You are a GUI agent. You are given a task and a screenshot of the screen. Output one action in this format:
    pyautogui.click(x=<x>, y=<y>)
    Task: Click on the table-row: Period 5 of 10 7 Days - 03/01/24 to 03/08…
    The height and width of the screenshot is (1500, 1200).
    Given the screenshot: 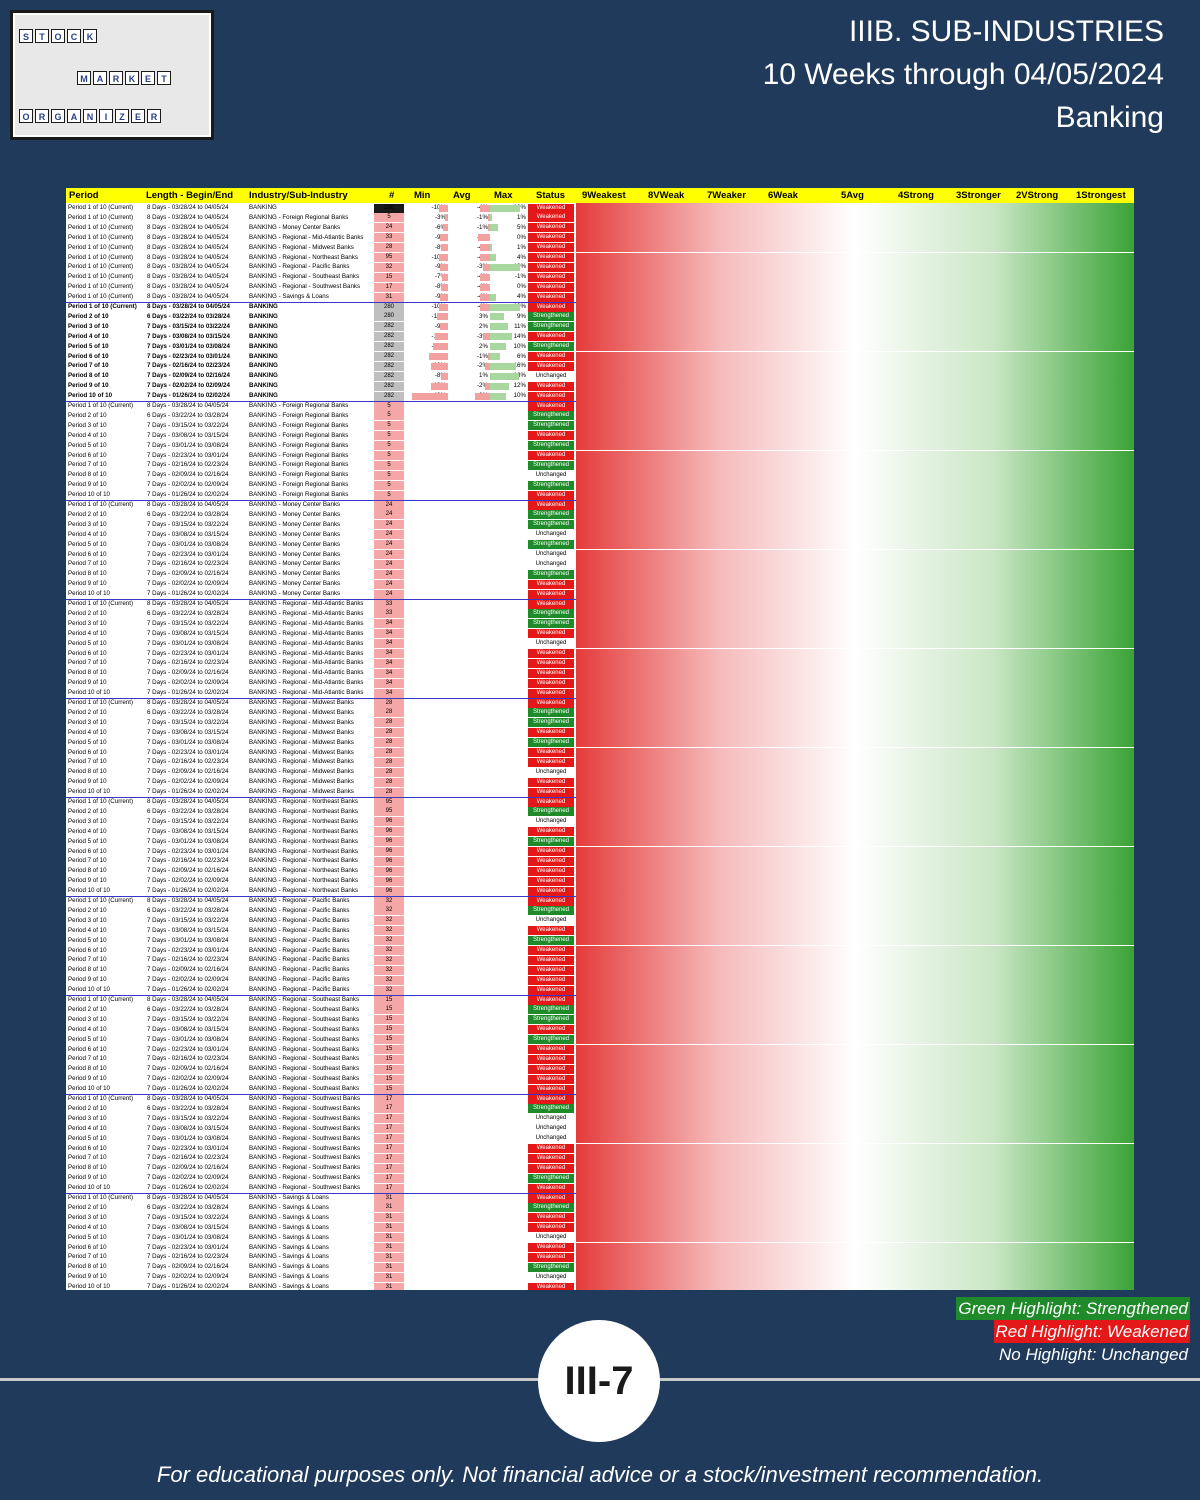 What is the action you would take?
    pyautogui.click(x=600, y=841)
    